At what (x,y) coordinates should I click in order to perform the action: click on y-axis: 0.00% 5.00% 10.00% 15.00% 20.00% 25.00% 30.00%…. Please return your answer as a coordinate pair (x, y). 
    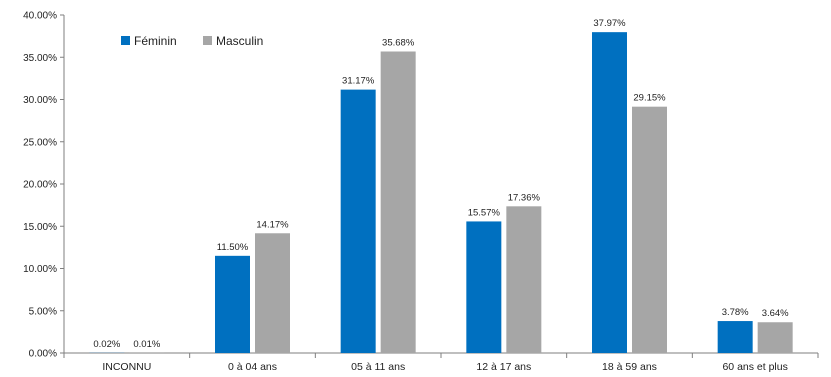
    Looking at the image, I should click on (44, 185).